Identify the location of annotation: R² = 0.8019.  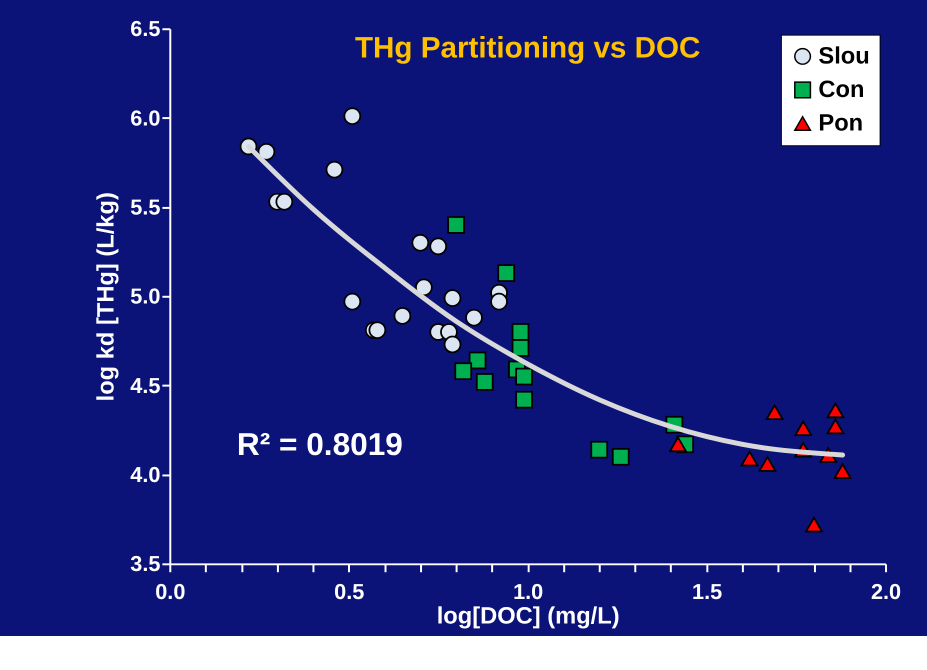
(319, 444).